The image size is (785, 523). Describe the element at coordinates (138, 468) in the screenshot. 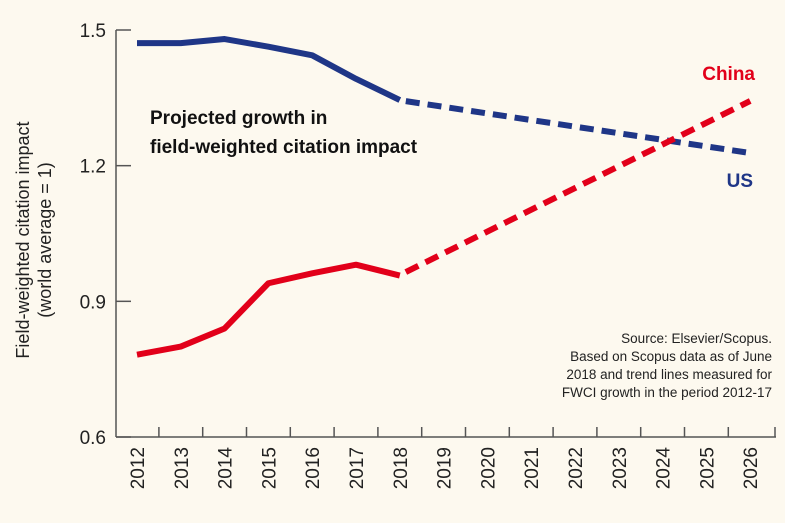

I see `x-tick-label: 2012` at that location.